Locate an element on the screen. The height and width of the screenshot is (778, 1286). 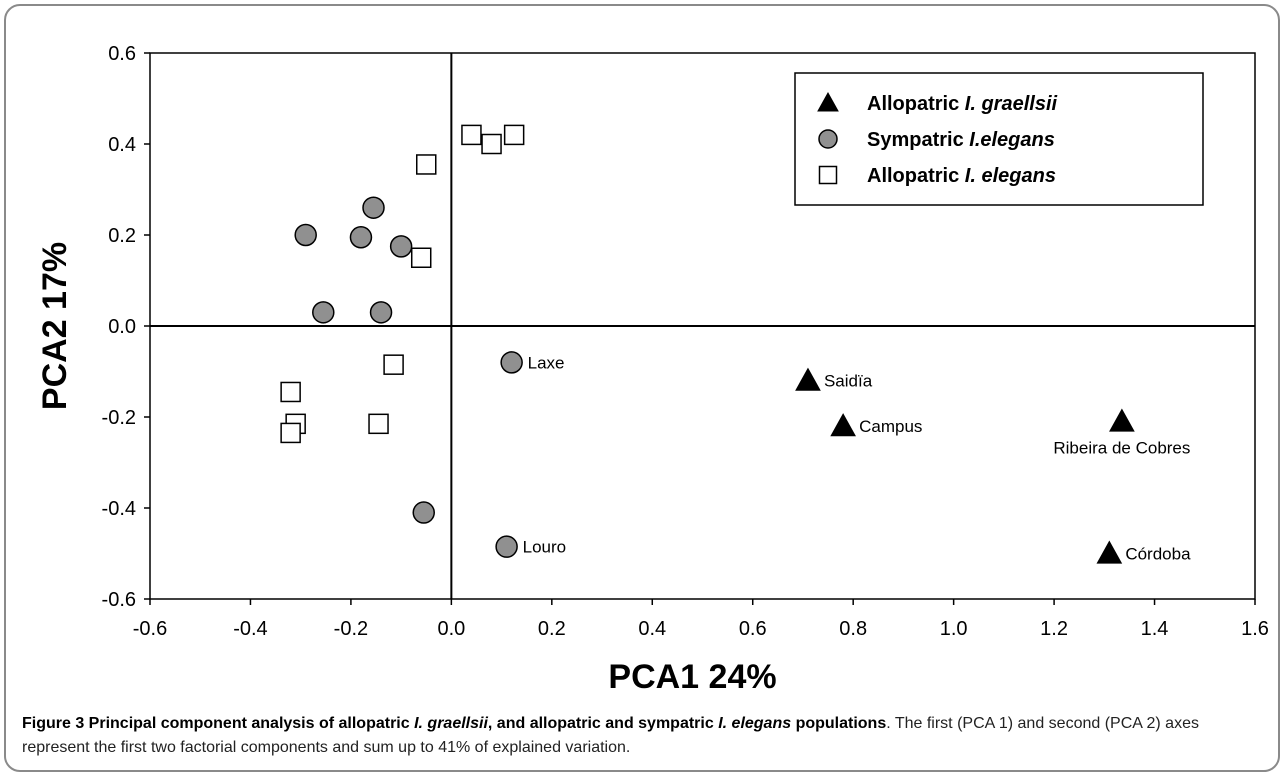
x-tick-label: 0.8 is located at coordinates (853, 629).